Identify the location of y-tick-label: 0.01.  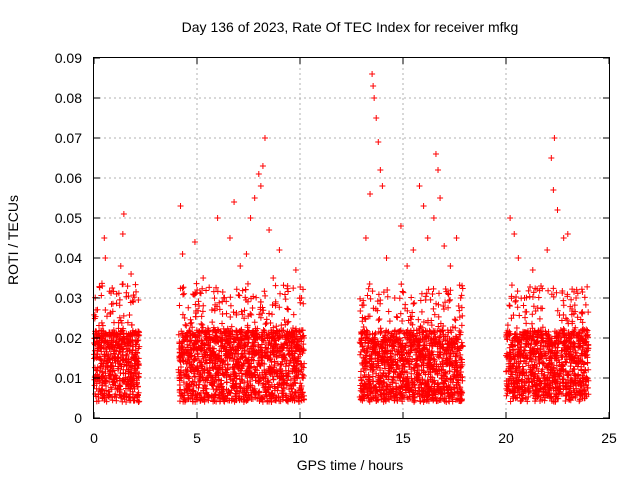
(68, 378).